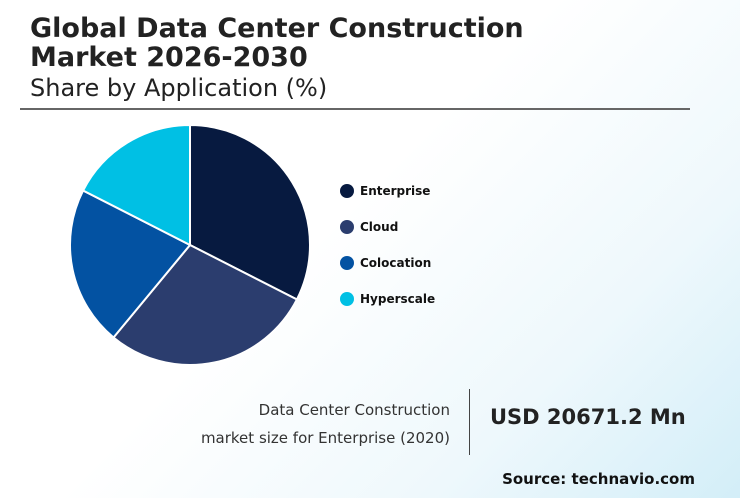  What do you see at coordinates (355, 109) in the screenshot?
I see `header-divider` at bounding box center [355, 109].